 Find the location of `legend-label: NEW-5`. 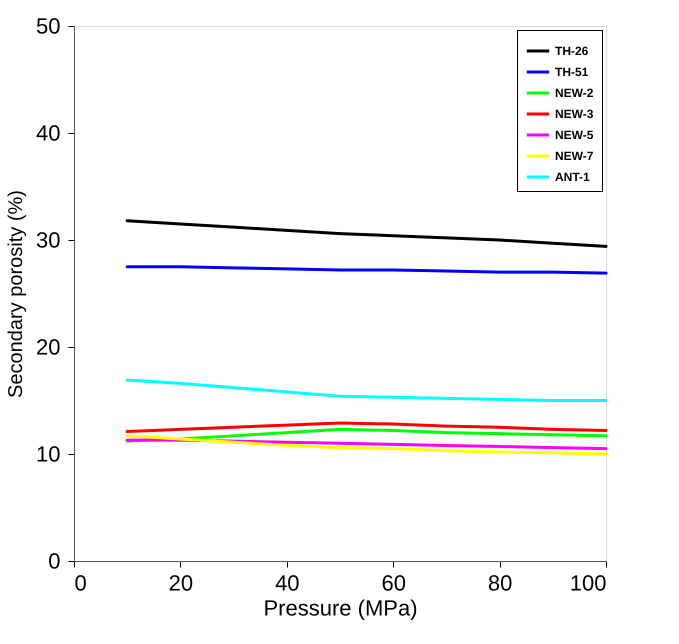

legend-label: NEW-5 is located at coordinates (574, 135).